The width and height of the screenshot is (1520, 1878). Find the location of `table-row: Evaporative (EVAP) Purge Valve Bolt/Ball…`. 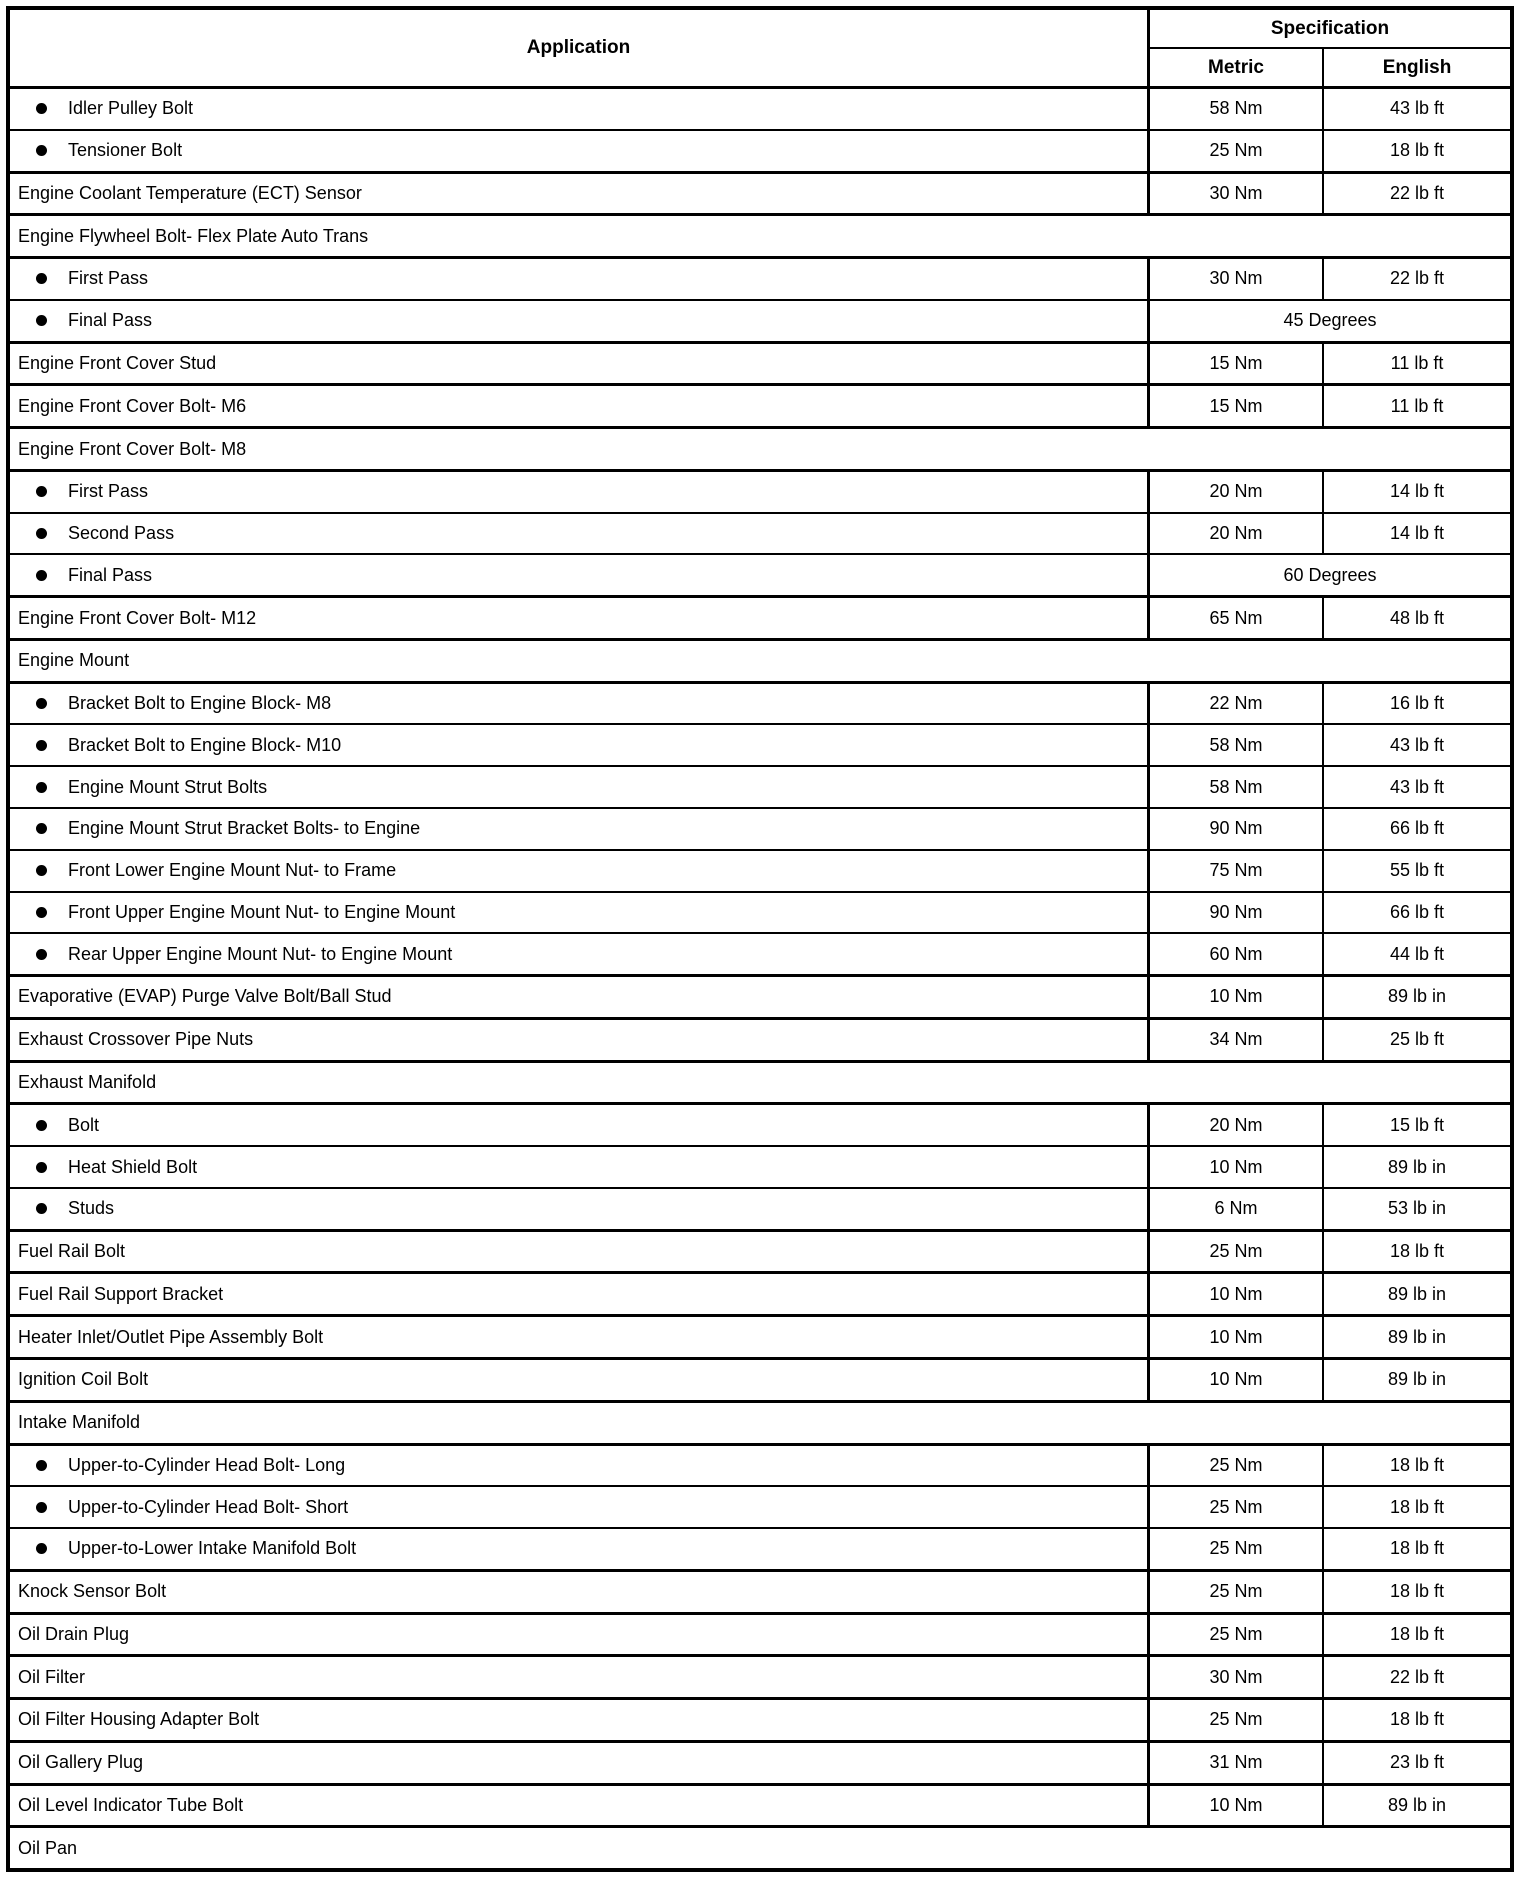

table-row: Evaporative (EVAP) Purge Valve Bolt/Ball… is located at coordinates (760, 995).